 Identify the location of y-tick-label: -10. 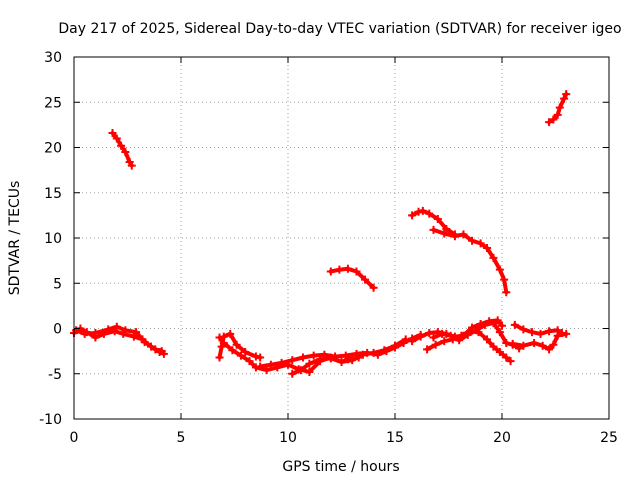
(50, 420).